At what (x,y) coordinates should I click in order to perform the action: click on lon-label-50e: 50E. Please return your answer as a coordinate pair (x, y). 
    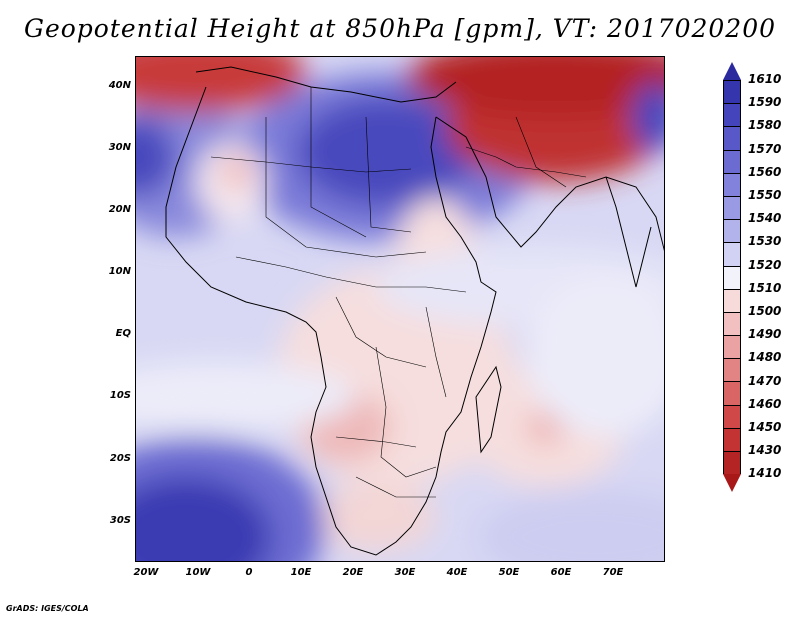
    Looking at the image, I should click on (509, 572).